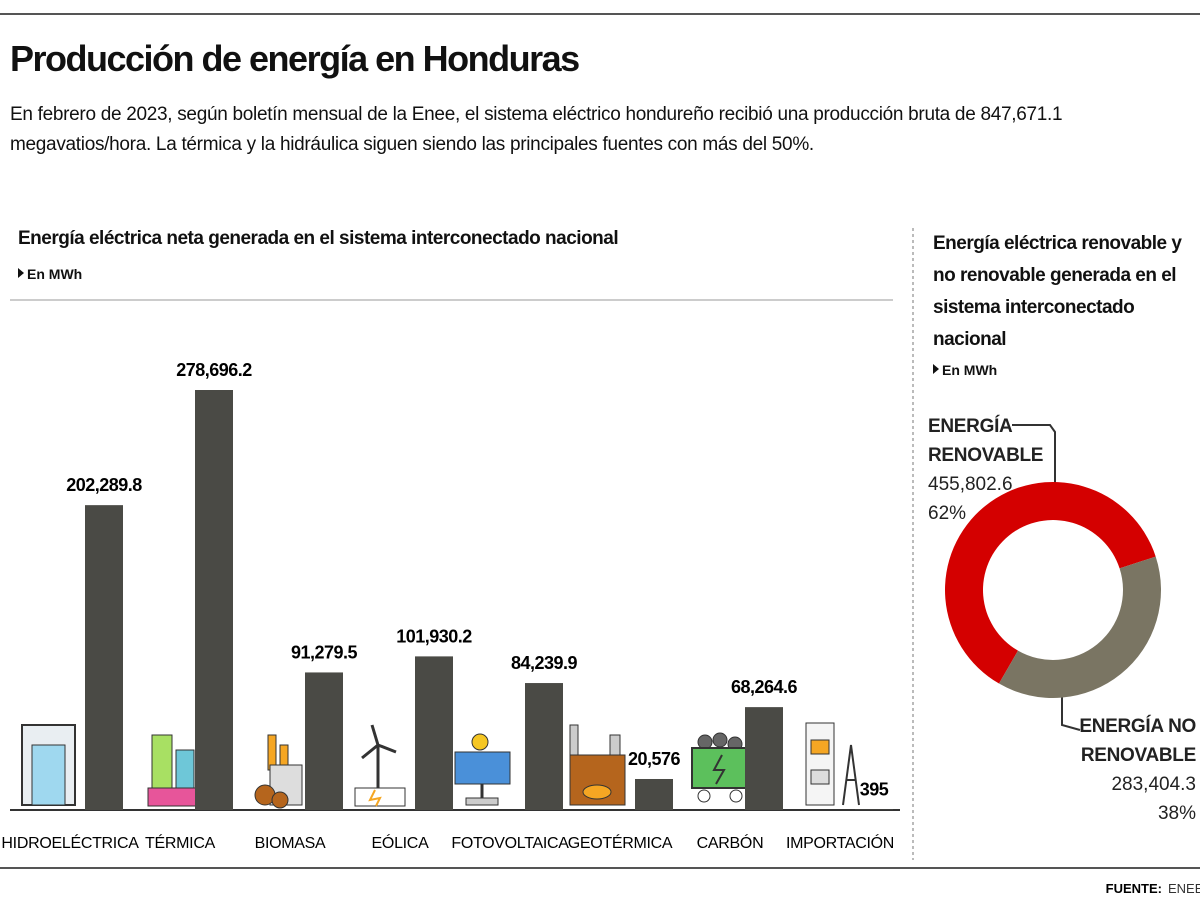  Describe the element at coordinates (380, 765) in the screenshot. I see `icon-wind` at that location.